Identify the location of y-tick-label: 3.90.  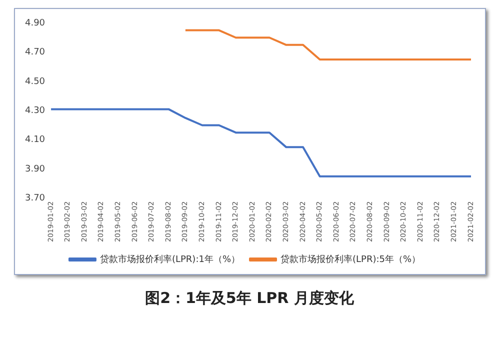
(35, 169).